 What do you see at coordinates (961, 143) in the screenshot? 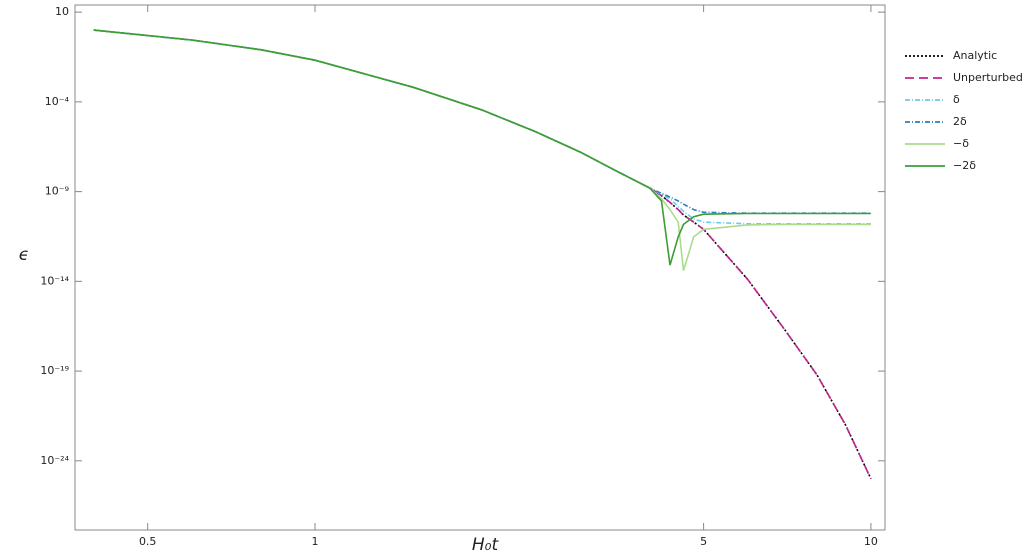
I see `legend-label: −δ` at bounding box center [961, 143].